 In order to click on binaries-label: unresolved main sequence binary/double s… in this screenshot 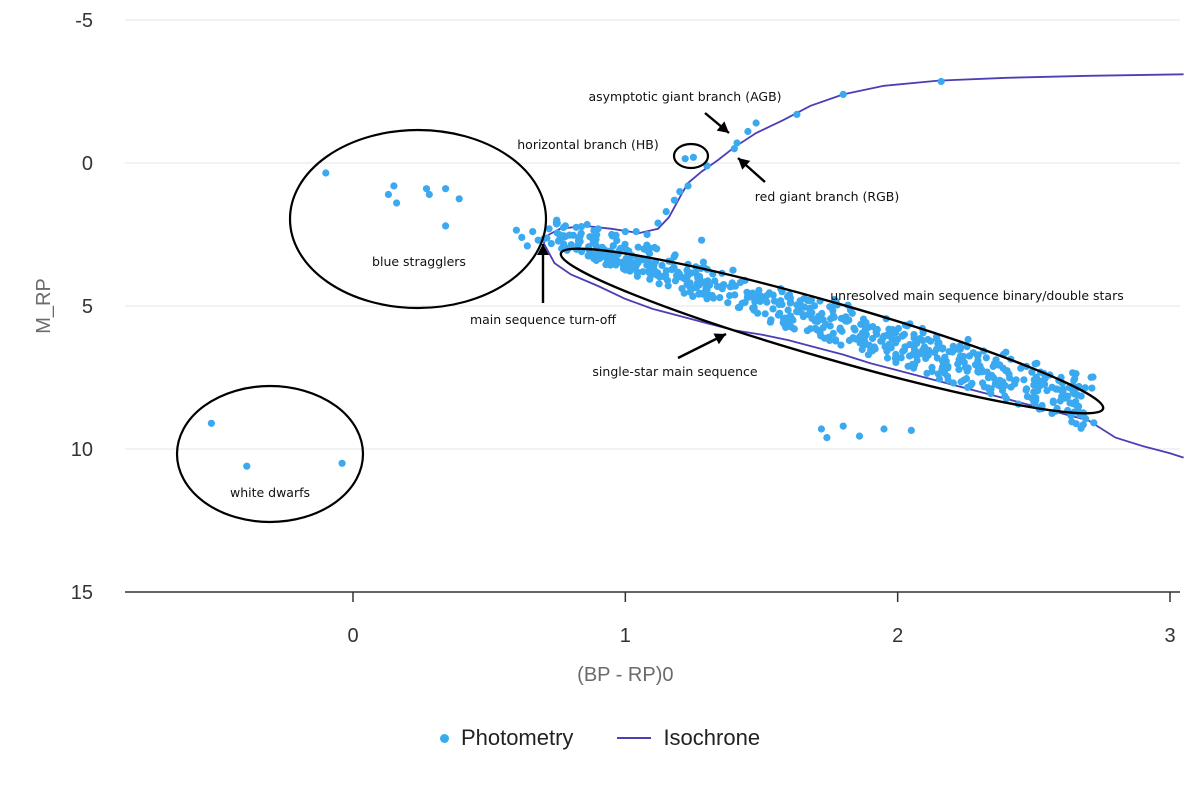, I will do `click(976, 295)`.